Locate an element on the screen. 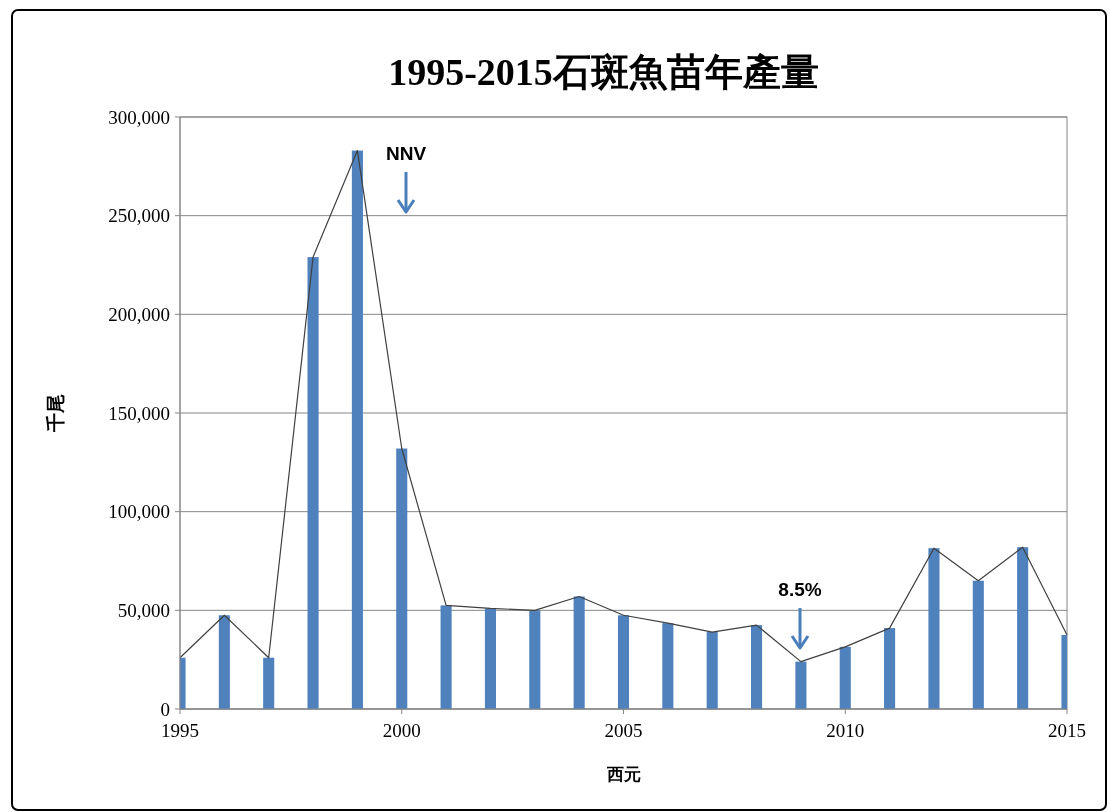 The width and height of the screenshot is (1110, 812). y-tick-label: 250,000 is located at coordinates (139, 216).